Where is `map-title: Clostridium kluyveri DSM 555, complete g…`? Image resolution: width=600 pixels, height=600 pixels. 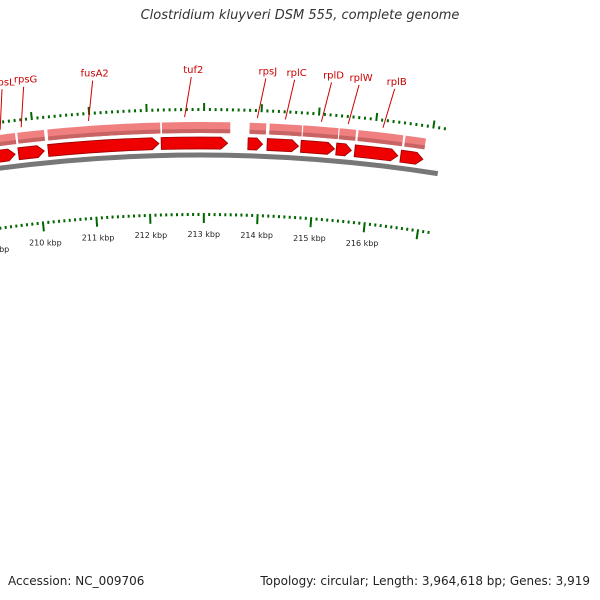 map-title: Clostridium kluyveri DSM 555, complete g… is located at coordinates (300, 15).